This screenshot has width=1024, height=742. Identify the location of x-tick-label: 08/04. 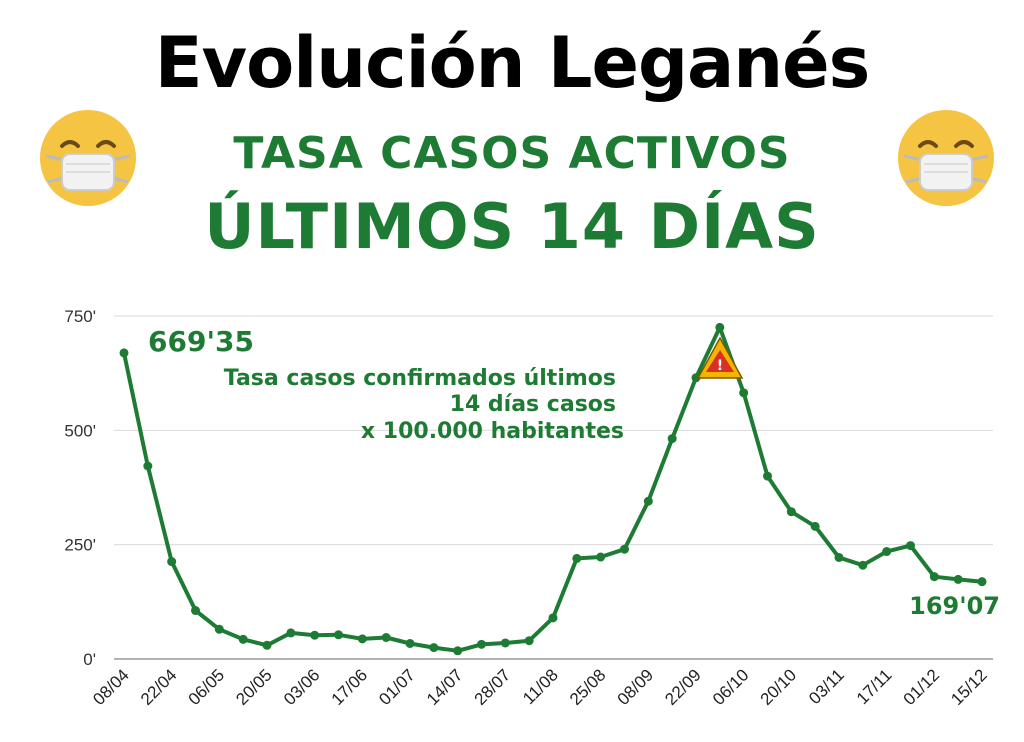
(111, 687).